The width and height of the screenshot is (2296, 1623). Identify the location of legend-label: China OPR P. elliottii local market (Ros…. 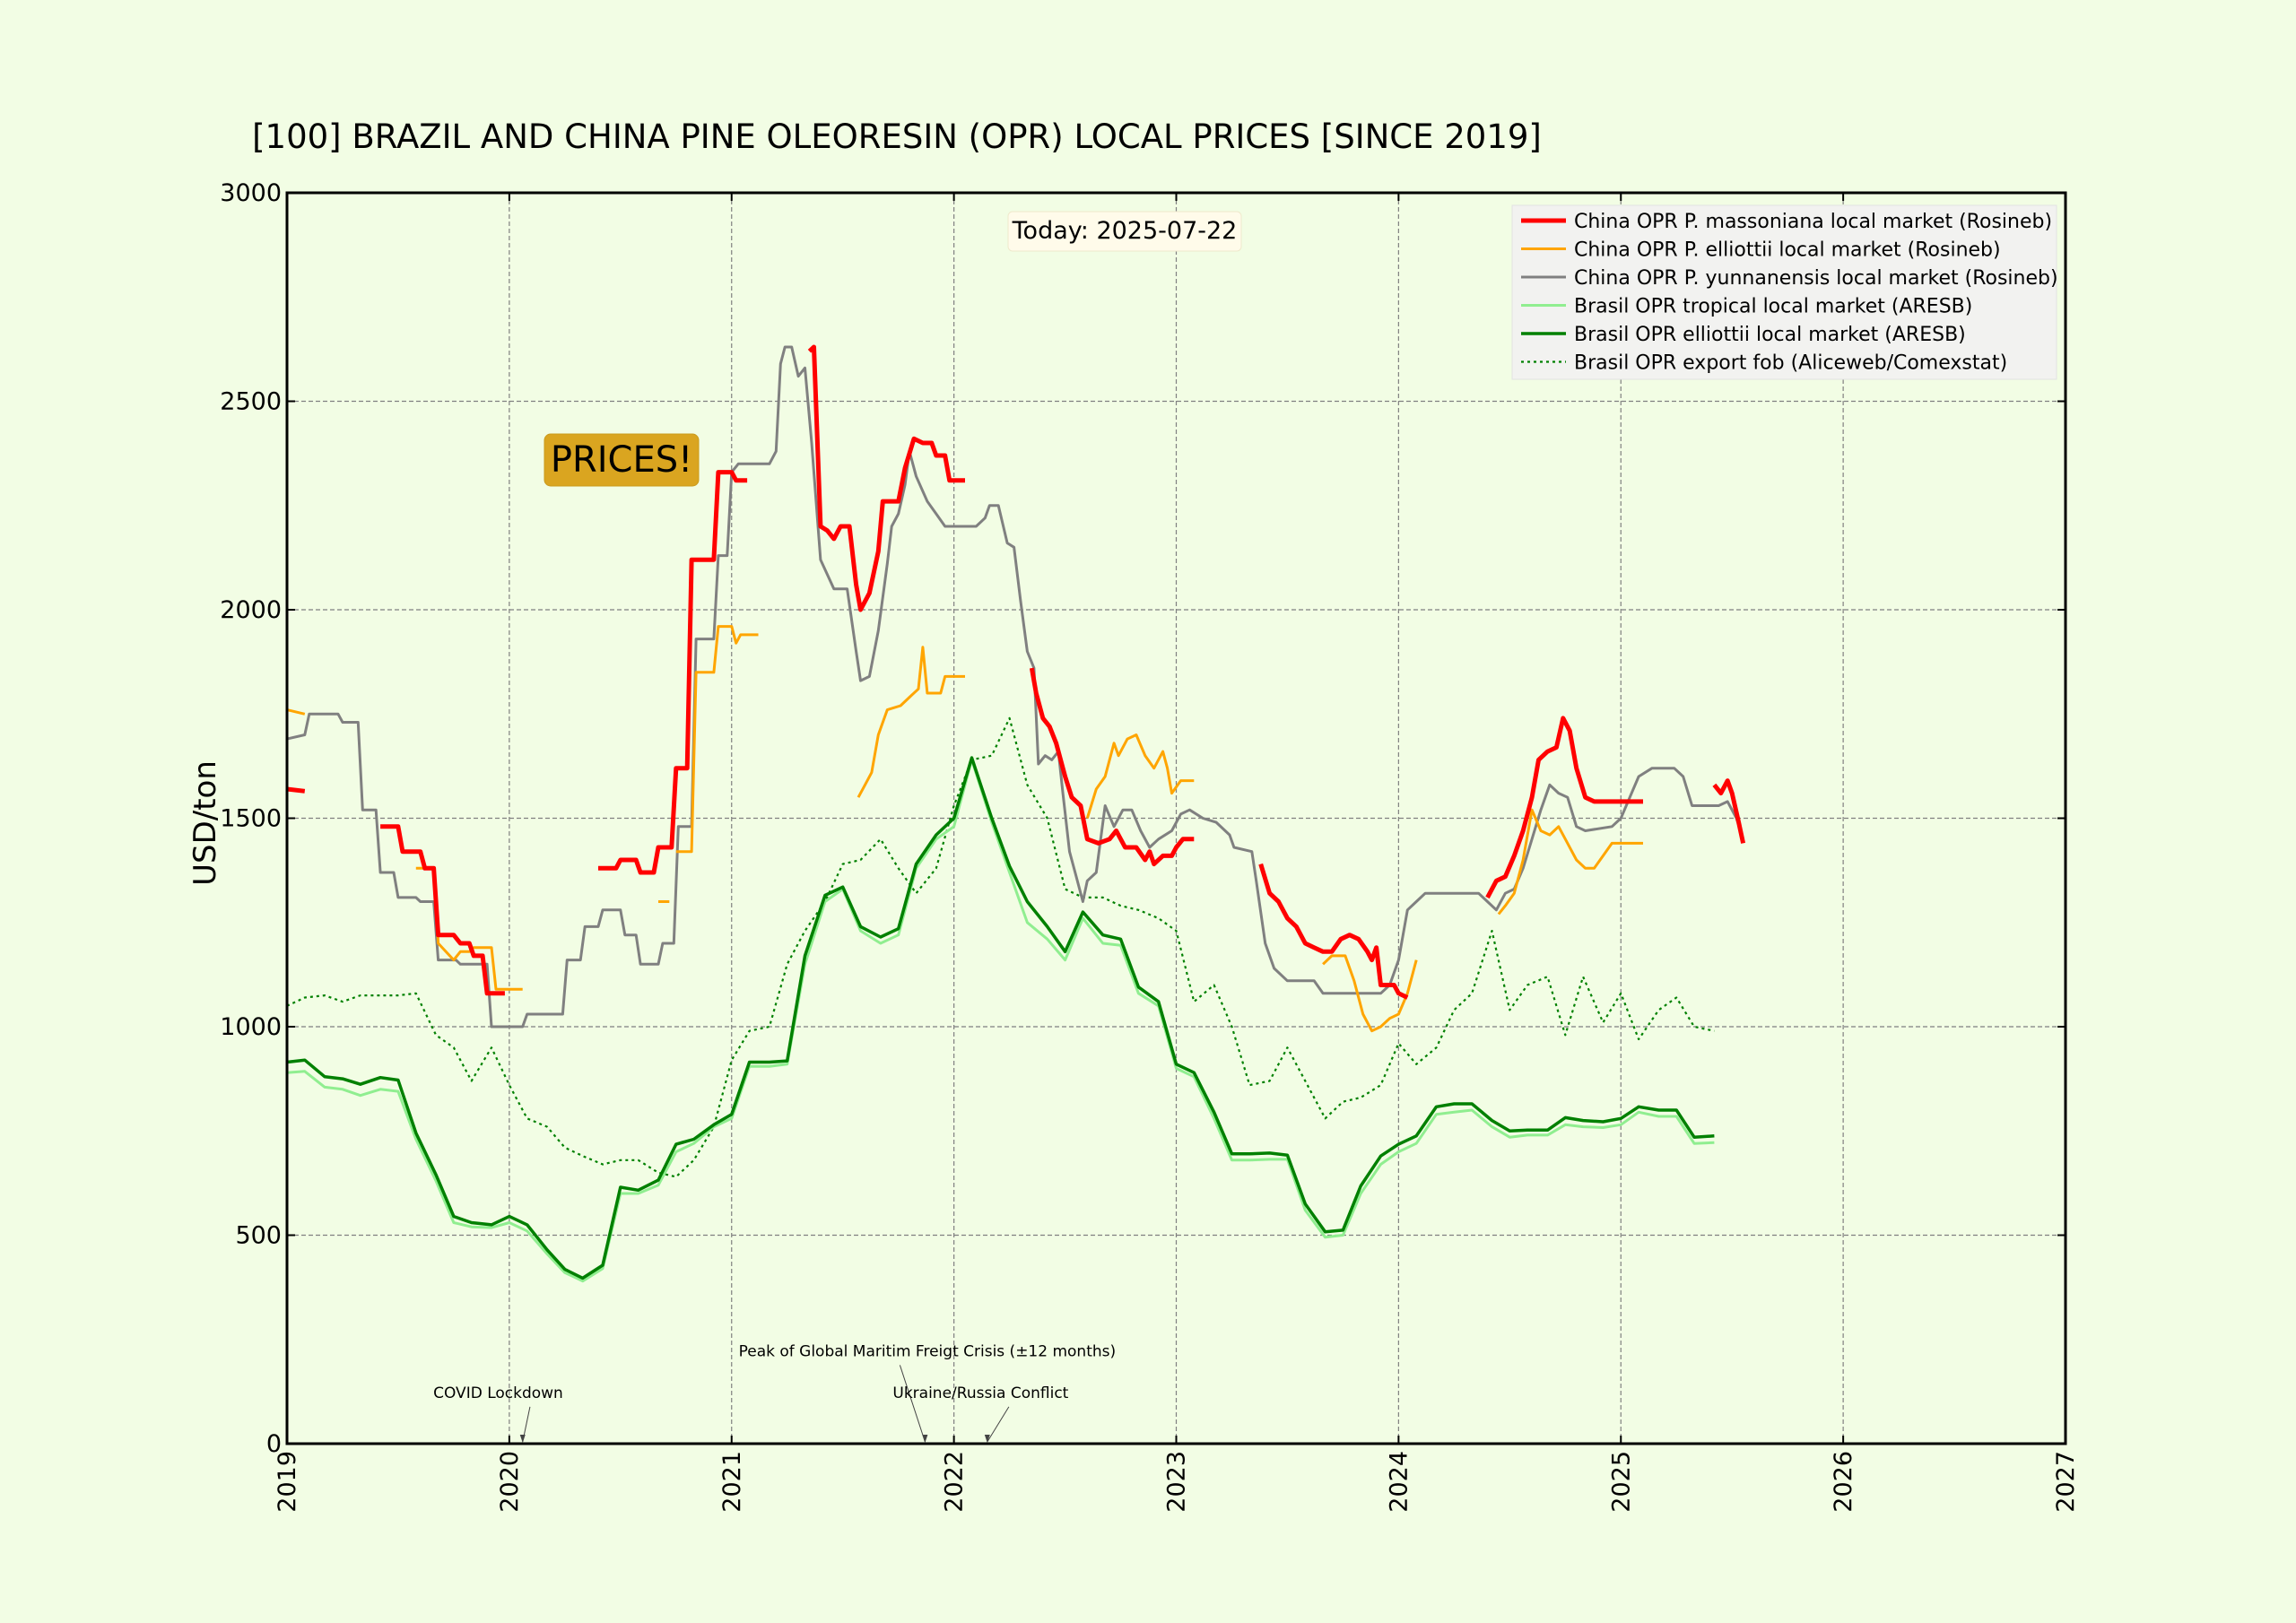
(1787, 250).